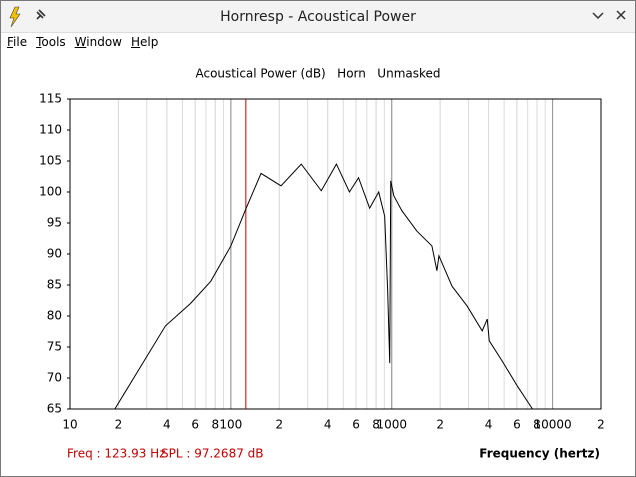 The image size is (636, 477). What do you see at coordinates (50, 192) in the screenshot?
I see `y-tick-label: 100` at bounding box center [50, 192].